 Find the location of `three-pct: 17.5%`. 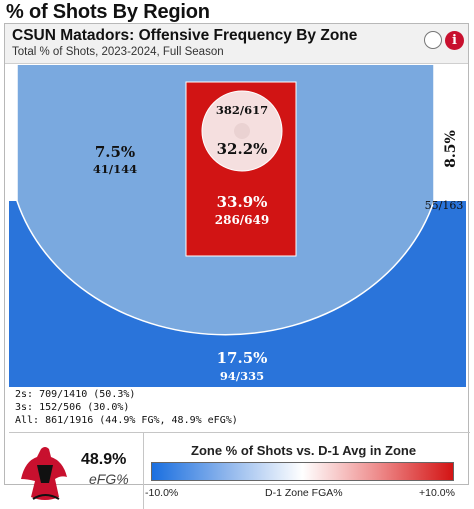

three-pct: 17.5% is located at coordinates (242, 358).